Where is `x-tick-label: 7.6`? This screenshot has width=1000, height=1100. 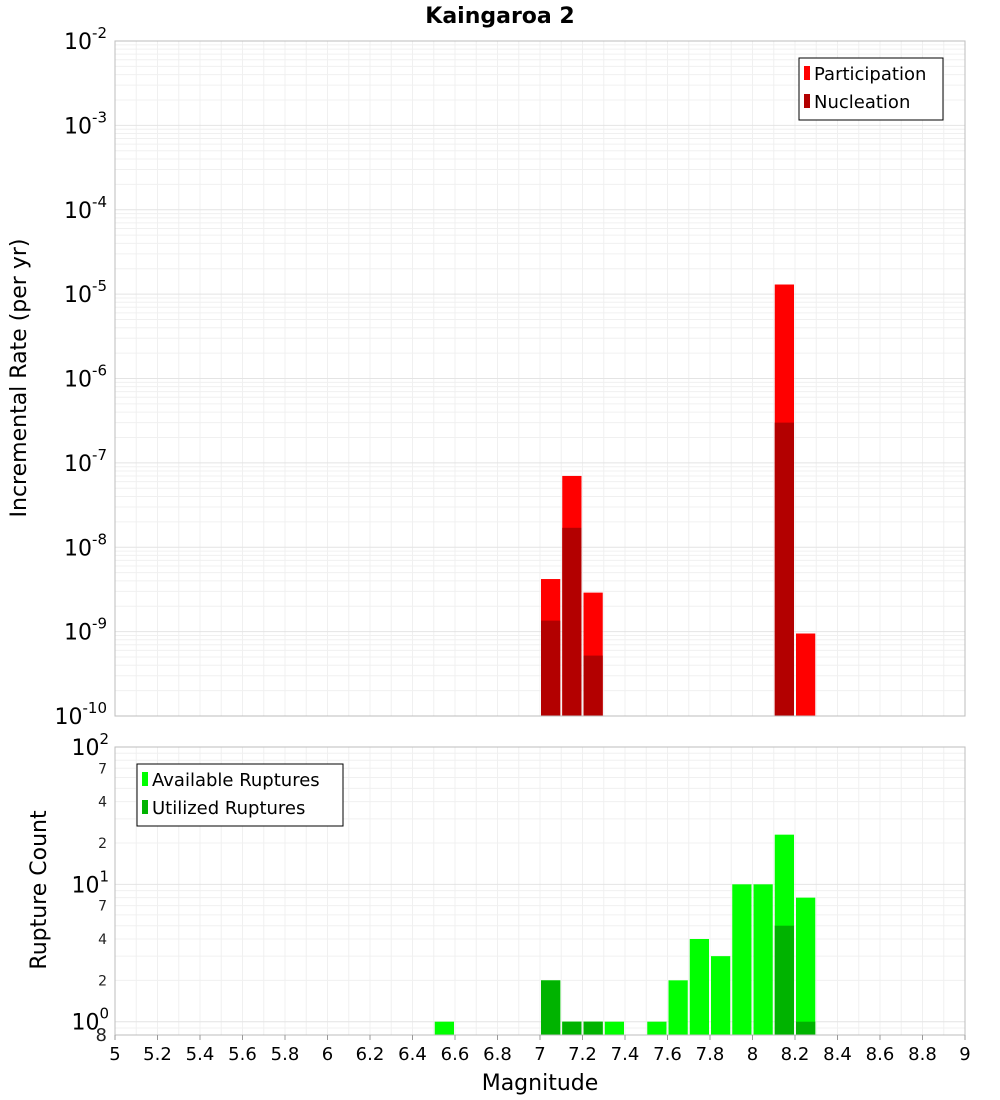
x-tick-label: 7.6 is located at coordinates (667, 1054).